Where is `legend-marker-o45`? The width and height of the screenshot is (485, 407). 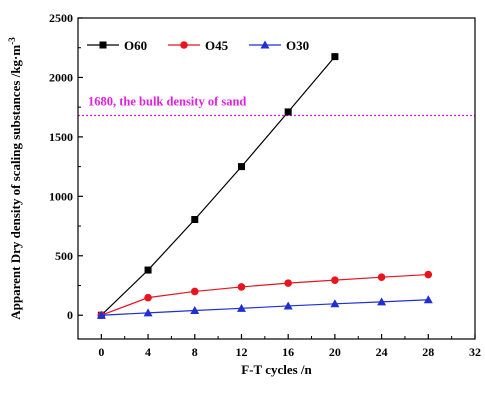
legend-marker-o45 is located at coordinates (184, 45).